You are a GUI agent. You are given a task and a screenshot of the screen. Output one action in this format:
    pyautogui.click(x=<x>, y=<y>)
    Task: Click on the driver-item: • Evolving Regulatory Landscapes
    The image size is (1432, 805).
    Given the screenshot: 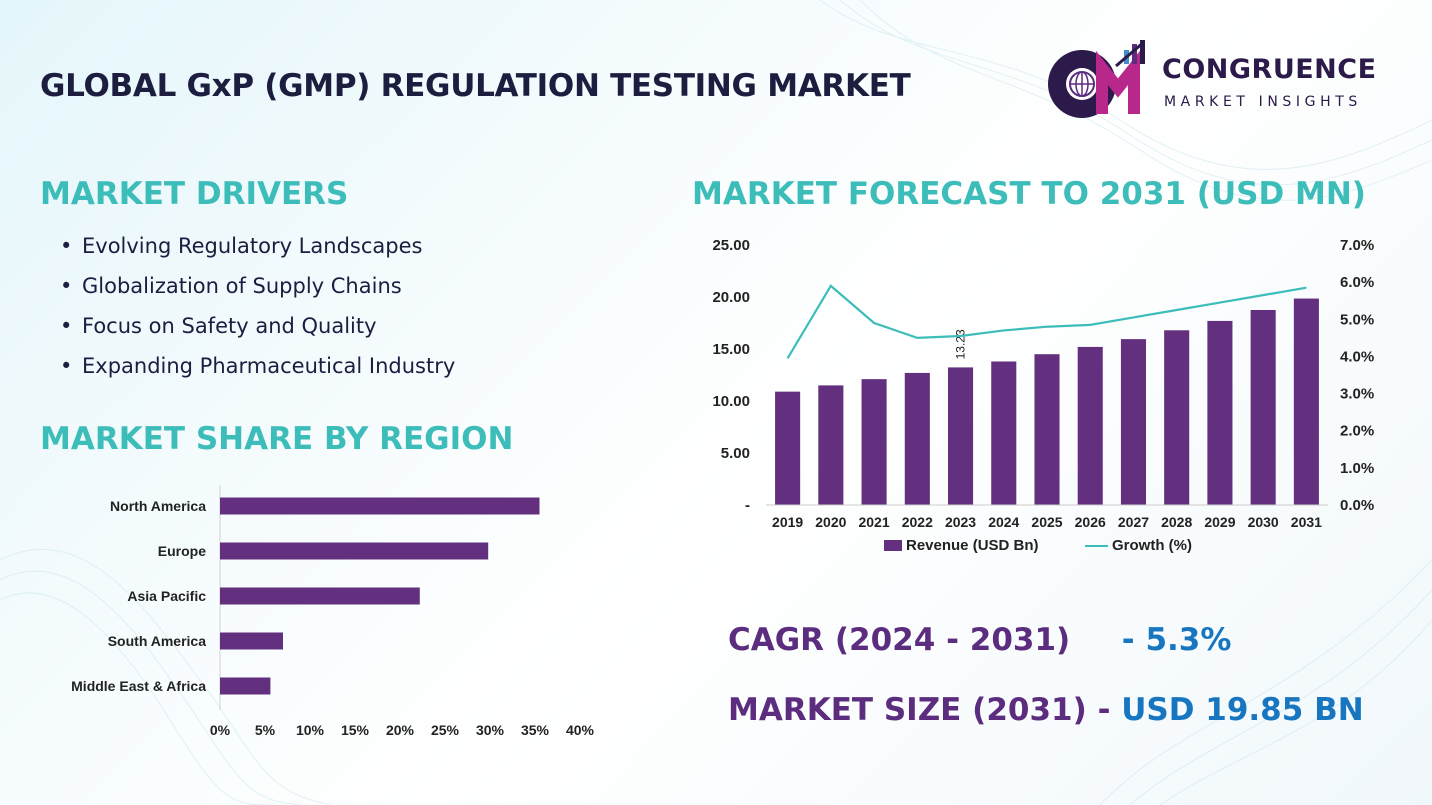 What is the action you would take?
    pyautogui.click(x=241, y=246)
    